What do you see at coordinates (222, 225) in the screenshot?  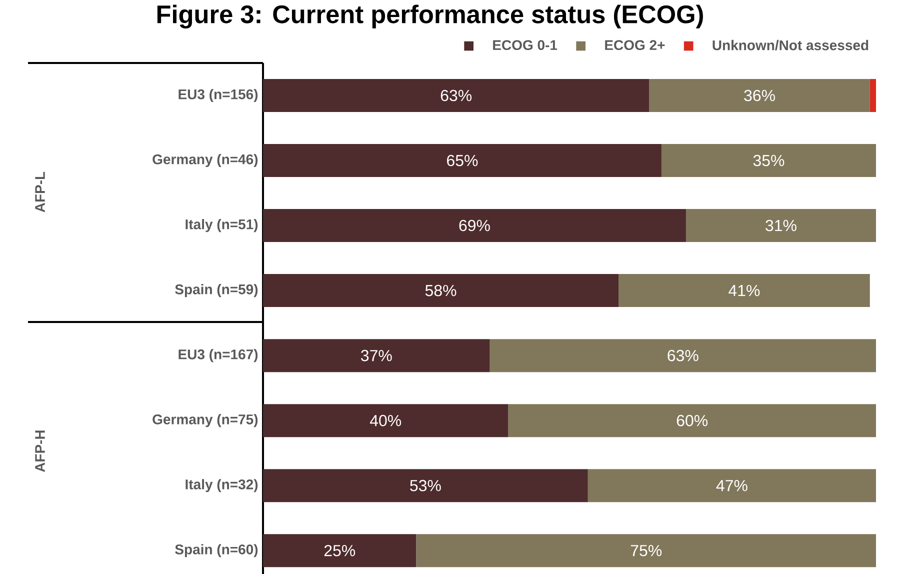 I see `y-tick-label: Italy (n=51)` at bounding box center [222, 225].